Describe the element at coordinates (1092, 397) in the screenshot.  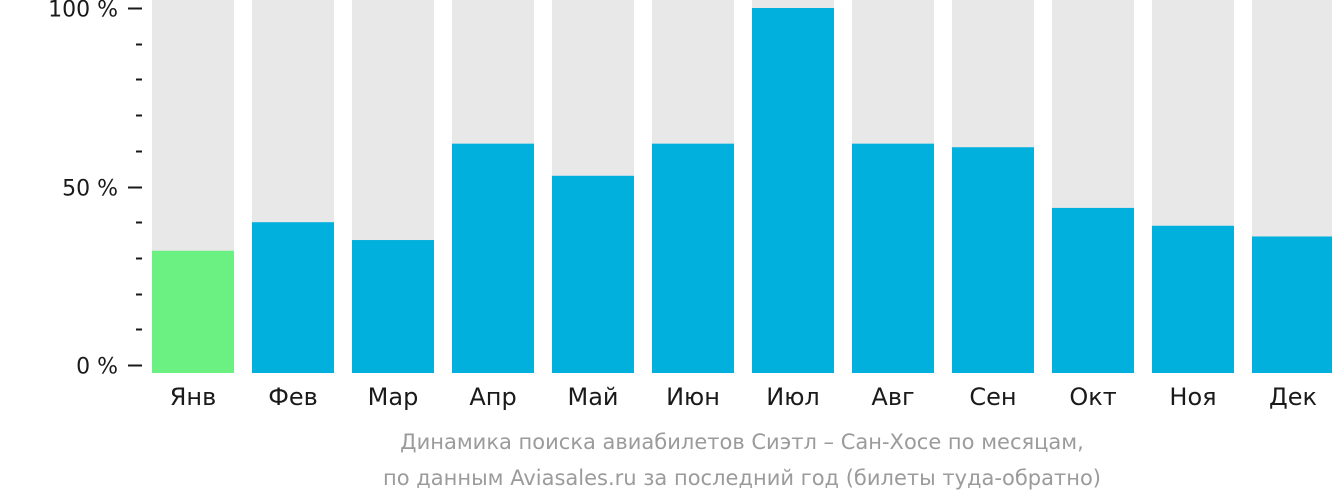
I see `x-tick-label: Окт` at that location.